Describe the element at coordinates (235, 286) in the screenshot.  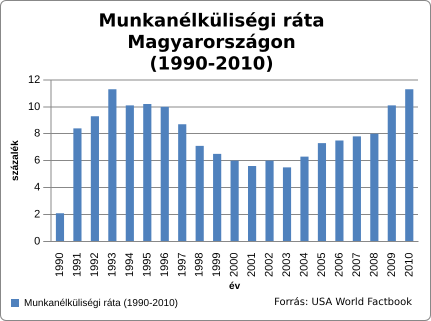
I see `x-axis-title: év` at that location.